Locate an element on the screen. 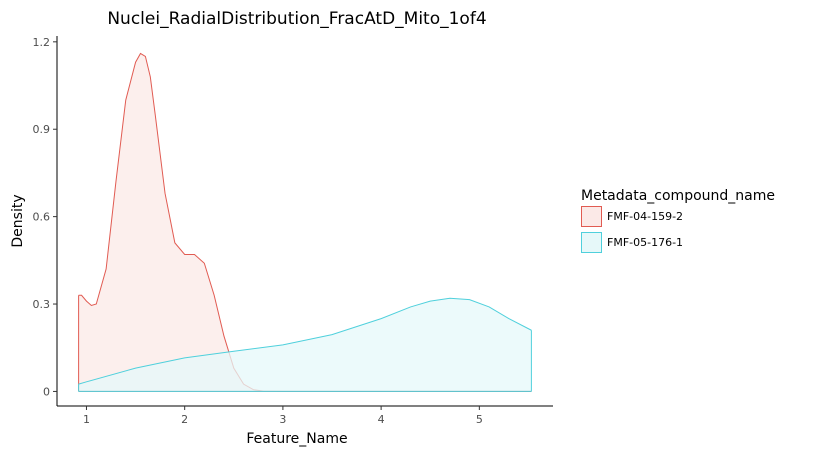  x-tick-label: 2 is located at coordinates (184, 419).